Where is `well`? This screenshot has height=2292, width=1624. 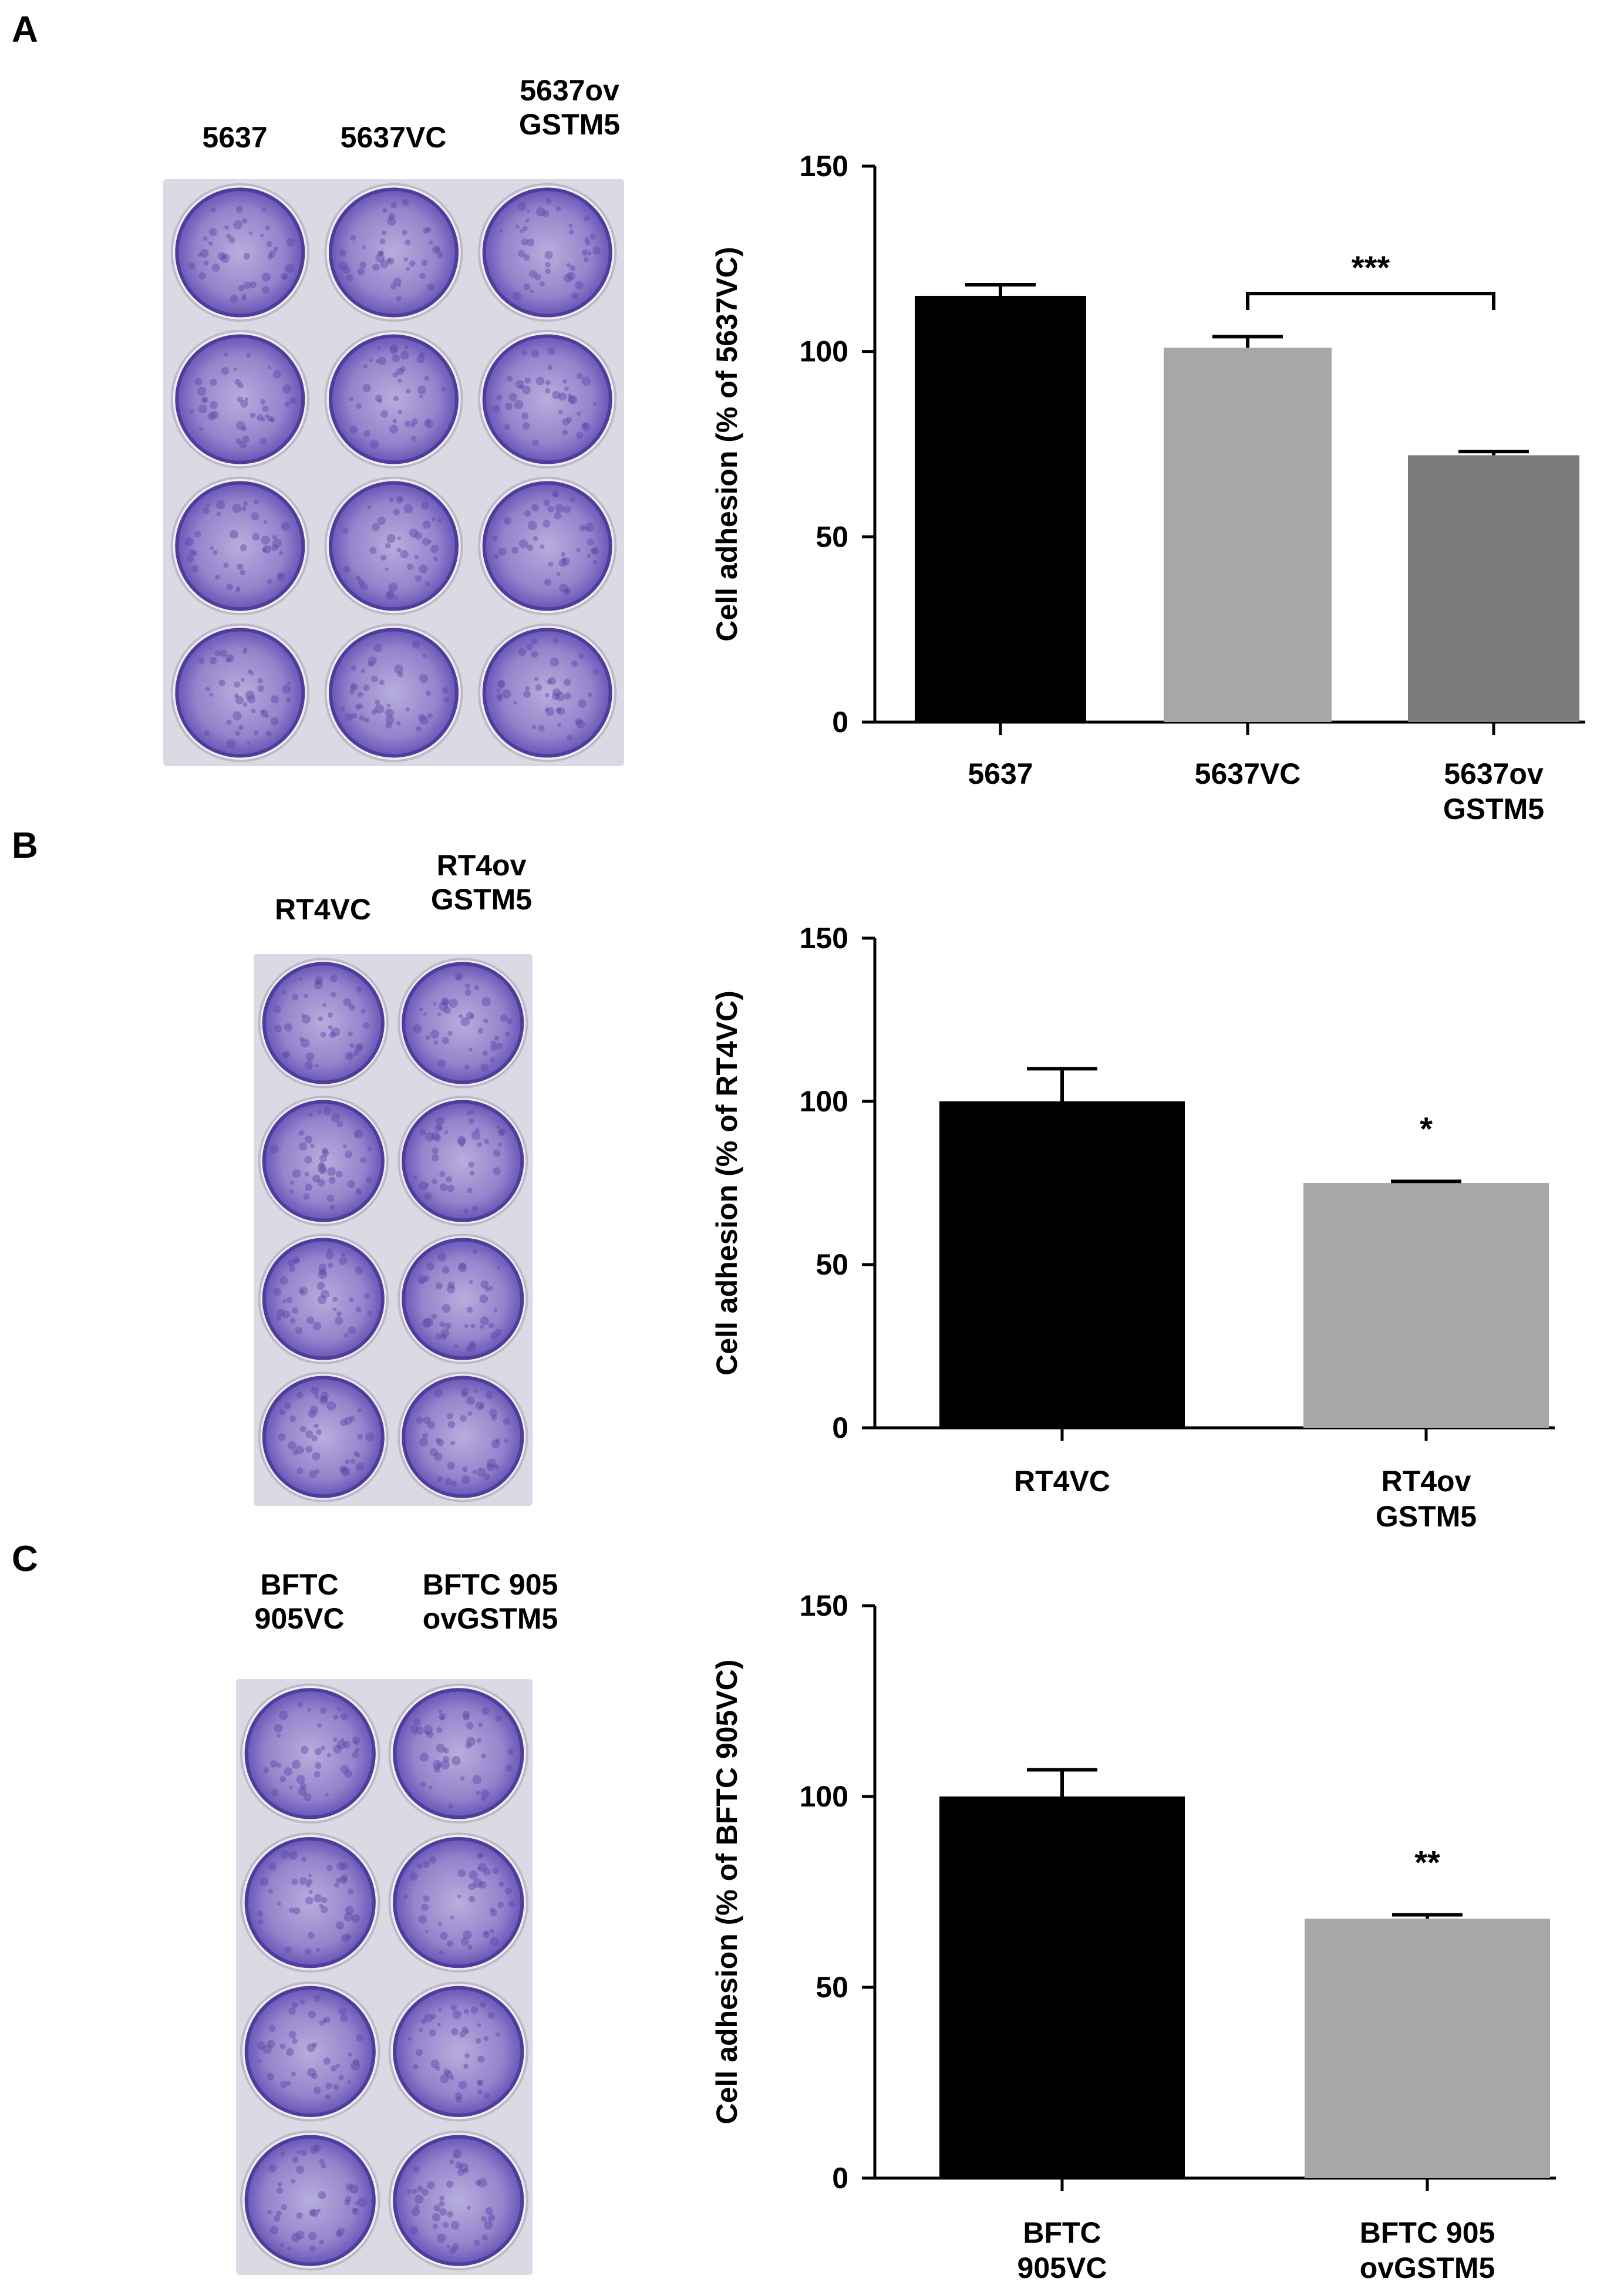 well is located at coordinates (394, 252).